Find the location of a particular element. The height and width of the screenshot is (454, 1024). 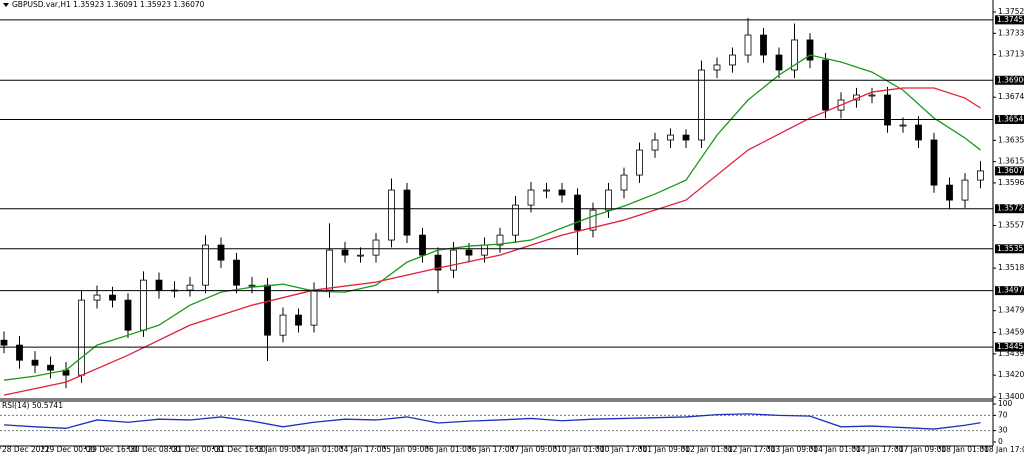

x-tick-label: 29 Dec 16:00 is located at coordinates (112, 449).